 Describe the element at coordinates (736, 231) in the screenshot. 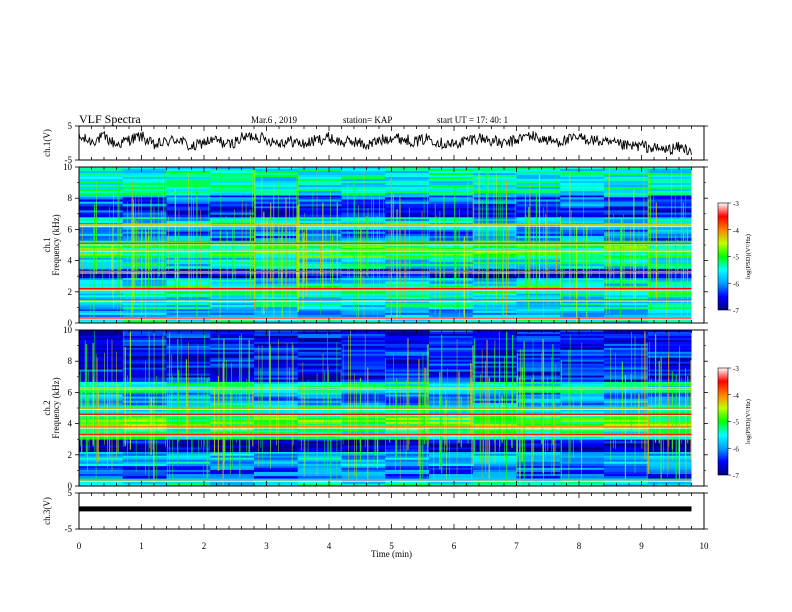

I see `colorbar-tick-label: -4` at that location.